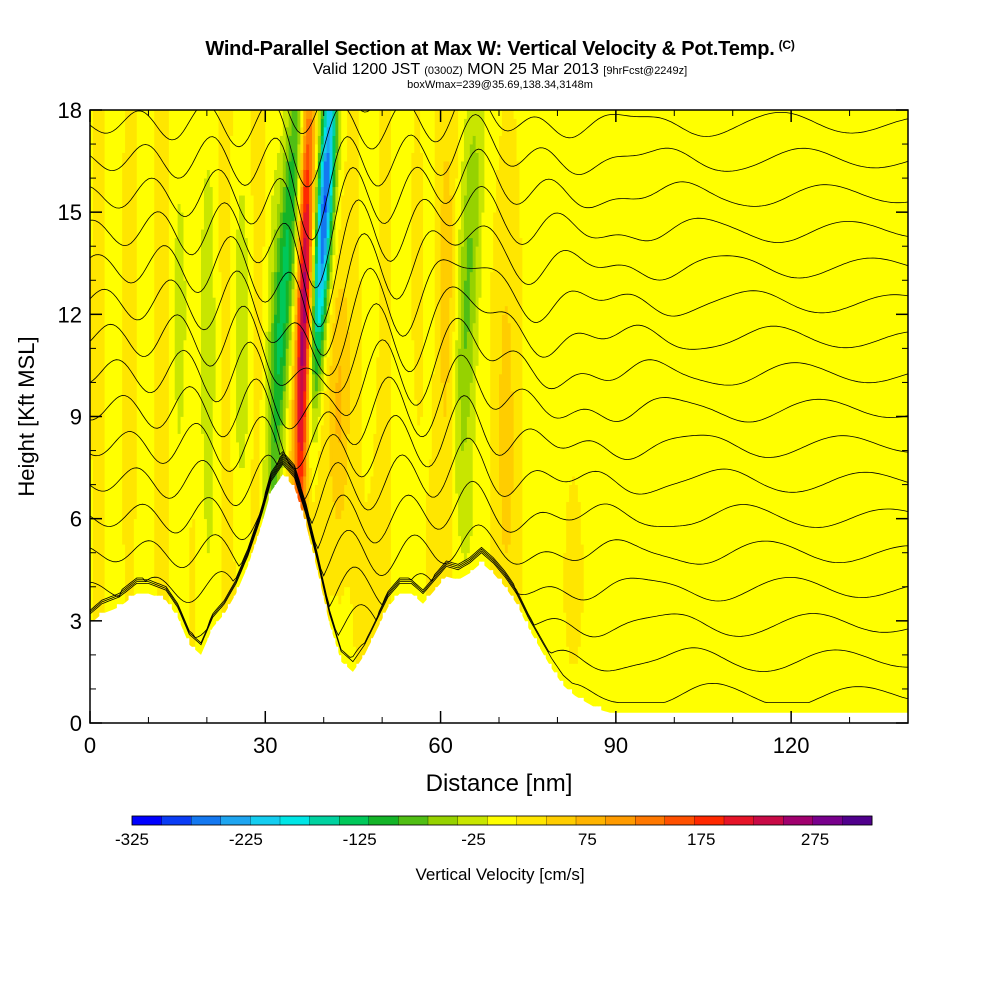 Image resolution: width=1000 pixels, height=1000 pixels. What do you see at coordinates (440, 745) in the screenshot?
I see `x-tick-label: 60` at bounding box center [440, 745].